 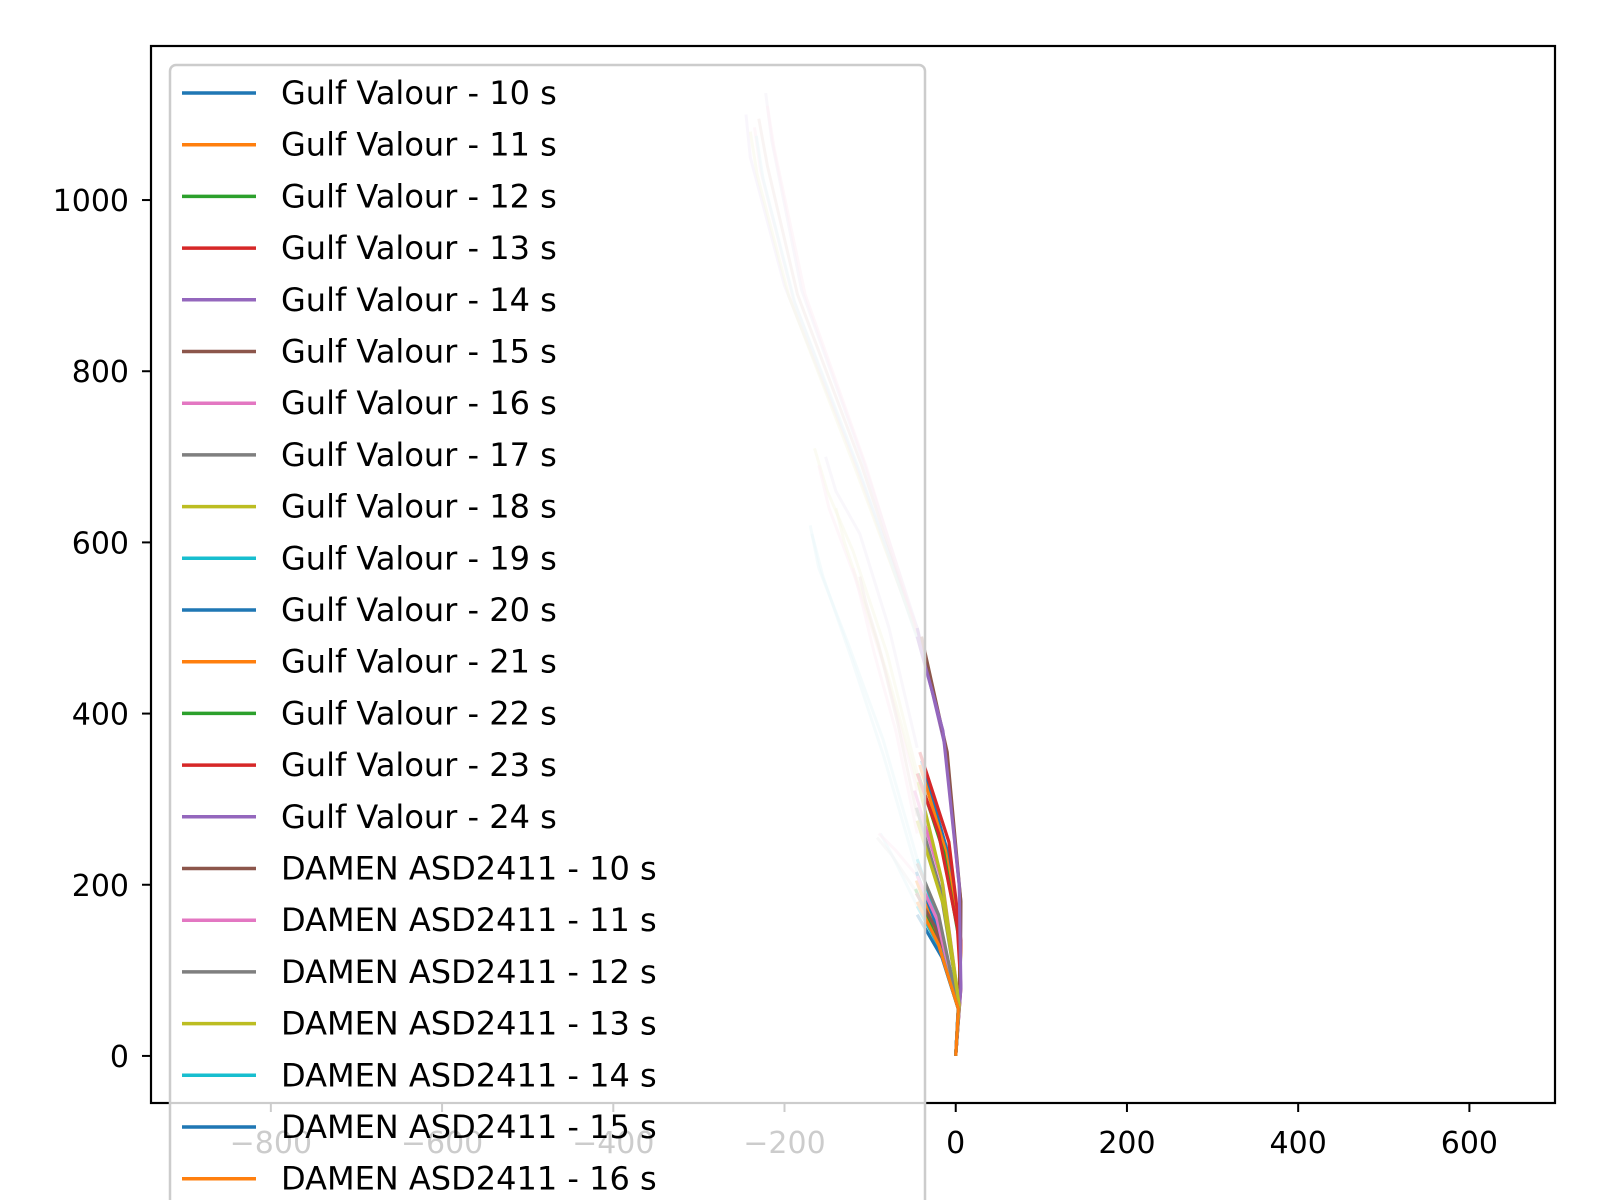 What do you see at coordinates (91, 201) in the screenshot?
I see `y-tick-label: 1000` at bounding box center [91, 201].